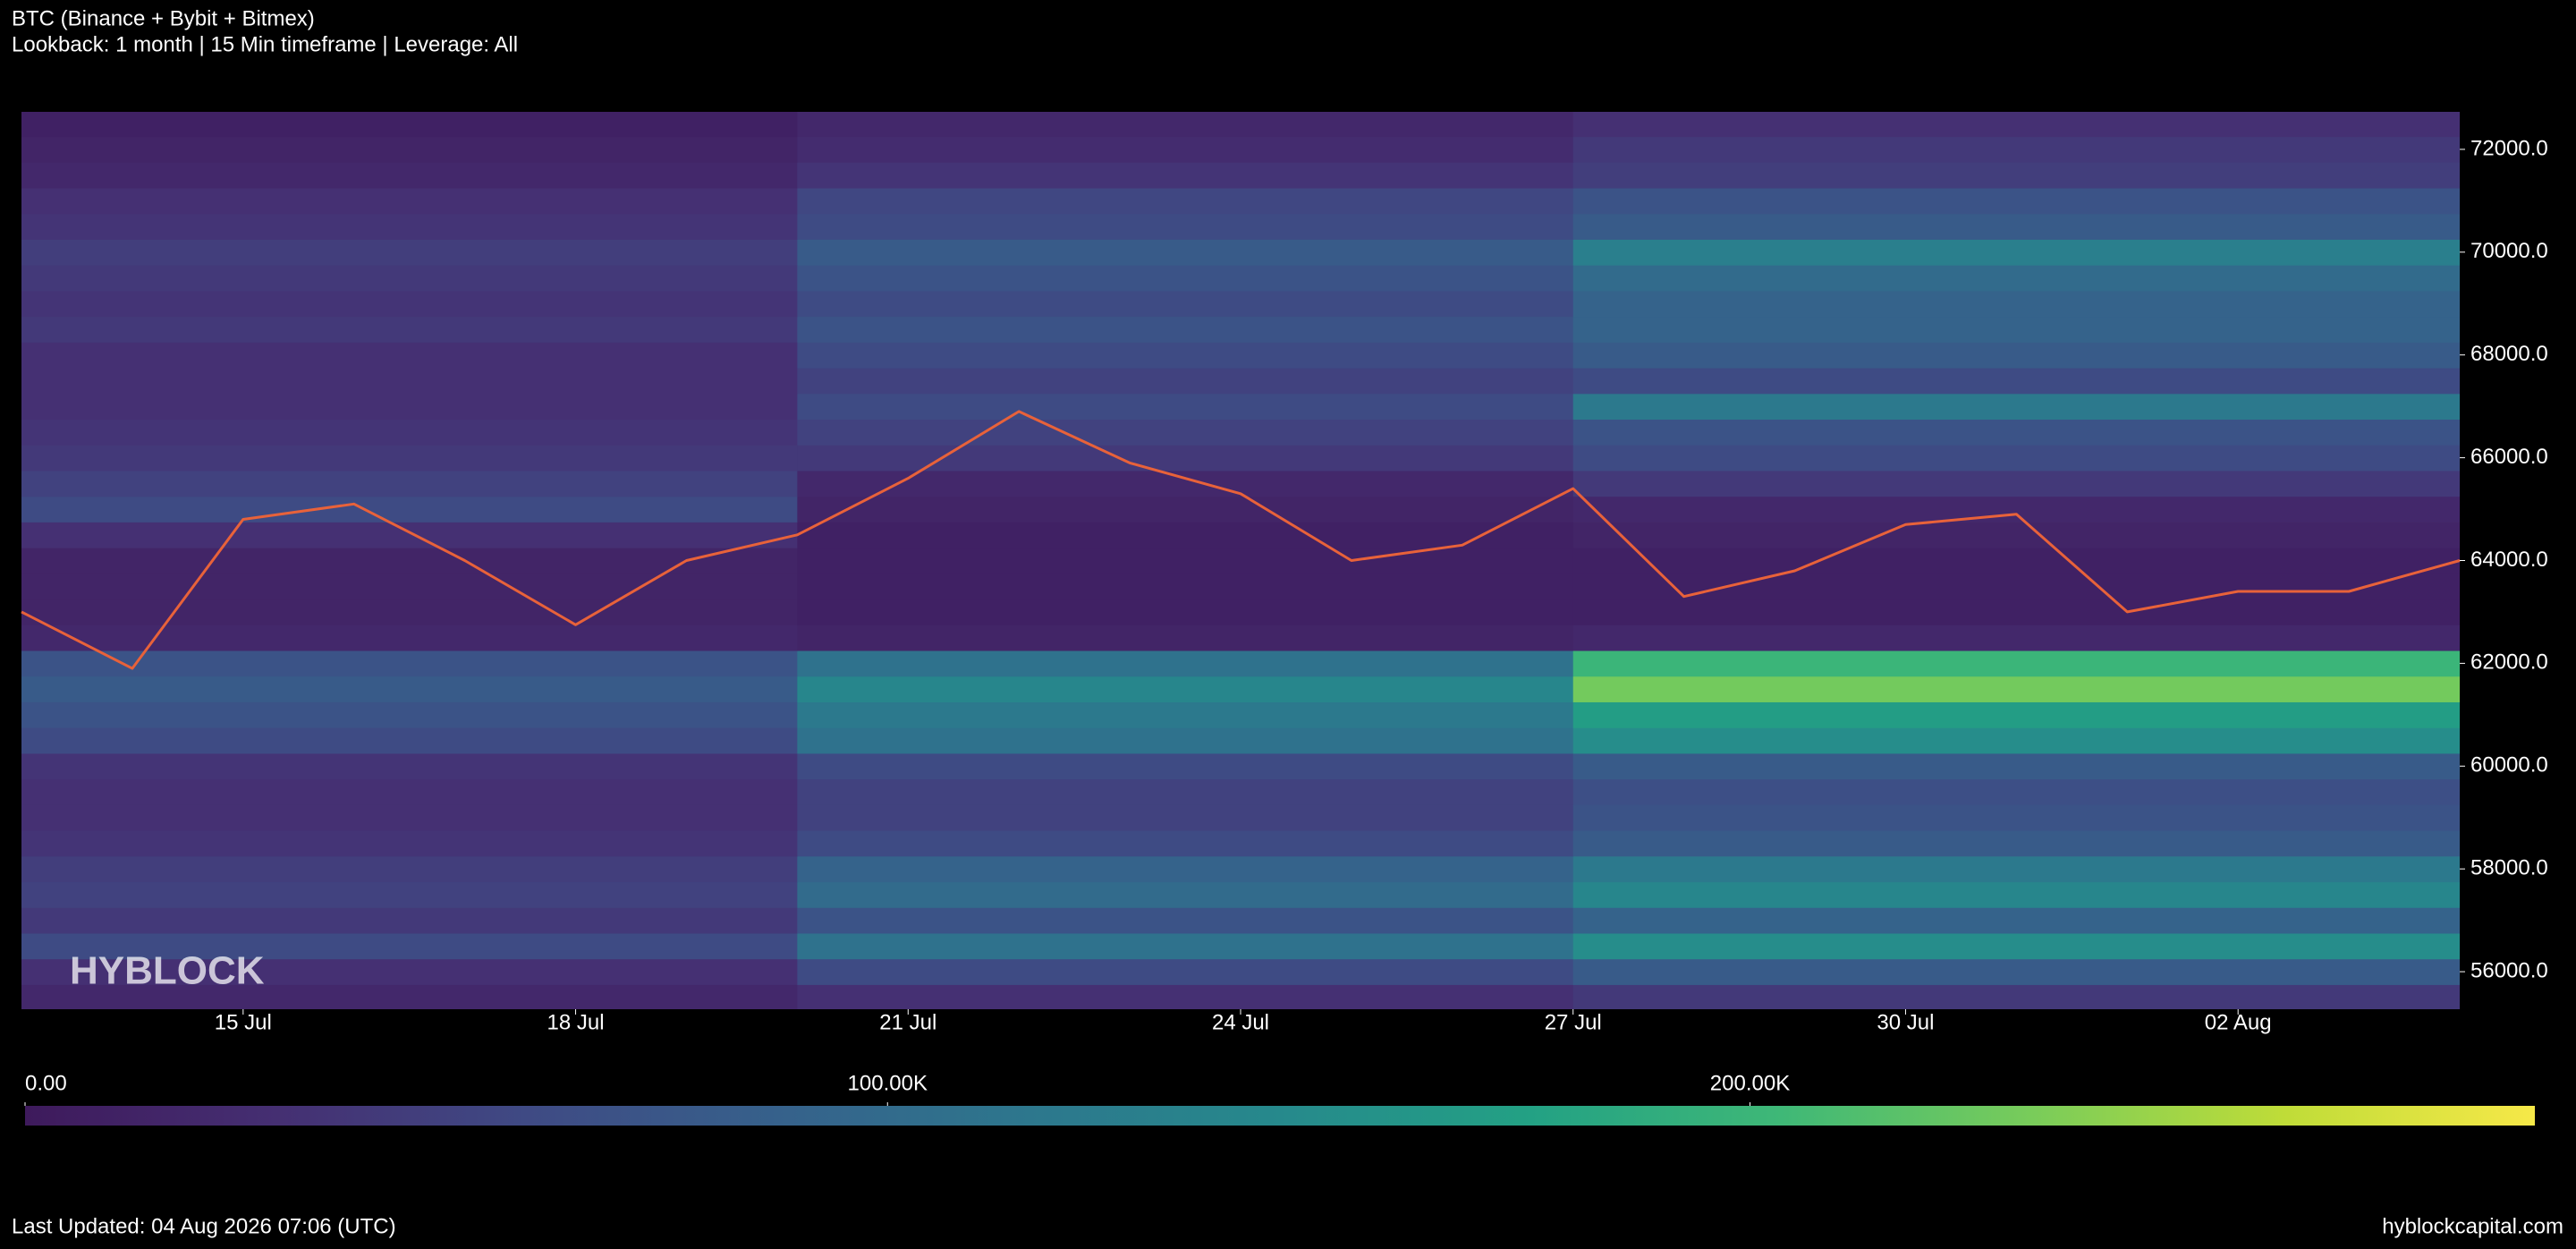 This screenshot has width=2576, height=1249. Describe the element at coordinates (2509, 560) in the screenshot. I see `y-tick-label: 64000.0` at that location.